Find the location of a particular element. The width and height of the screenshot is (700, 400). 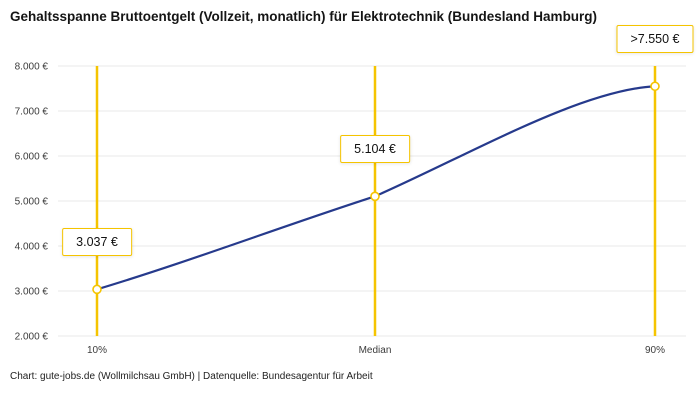

y-tick-label: 7.000 € is located at coordinates (32, 112).